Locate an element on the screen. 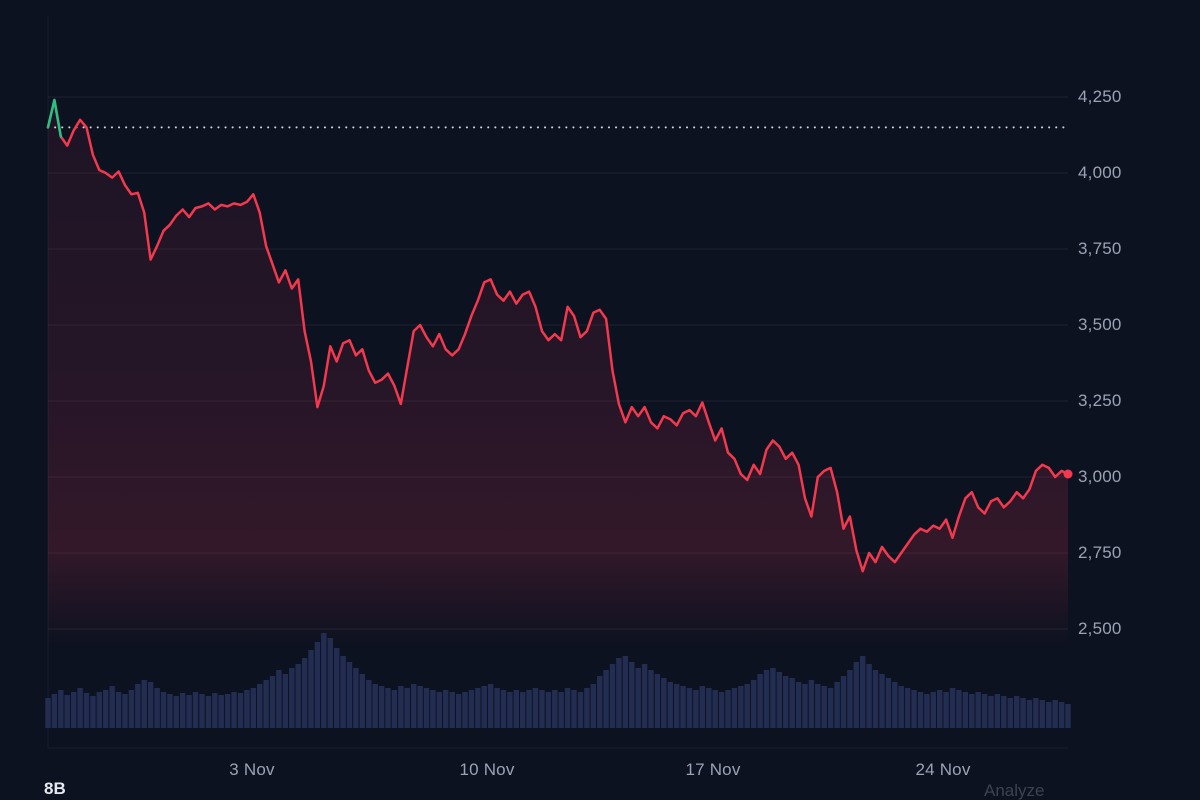 The height and width of the screenshot is (800, 1200). y-axis-label: 3,750 is located at coordinates (1100, 248).